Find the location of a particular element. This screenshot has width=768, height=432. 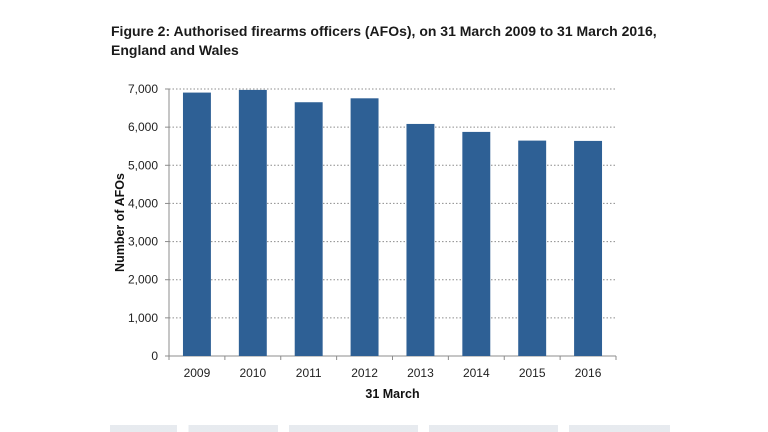

y-tick-label: 1,000 is located at coordinates (143, 318).